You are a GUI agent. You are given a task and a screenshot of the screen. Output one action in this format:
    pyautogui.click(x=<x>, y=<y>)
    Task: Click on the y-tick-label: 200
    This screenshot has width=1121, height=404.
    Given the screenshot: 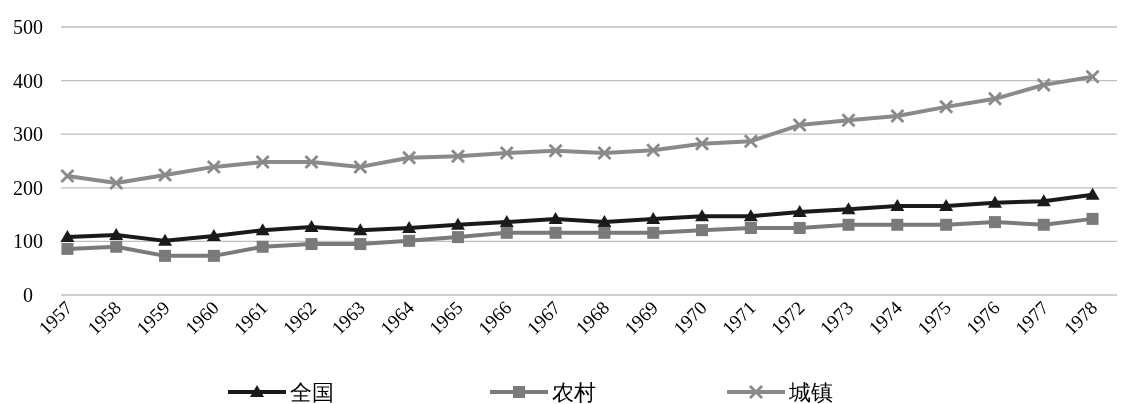 What is the action you would take?
    pyautogui.click(x=28, y=187)
    